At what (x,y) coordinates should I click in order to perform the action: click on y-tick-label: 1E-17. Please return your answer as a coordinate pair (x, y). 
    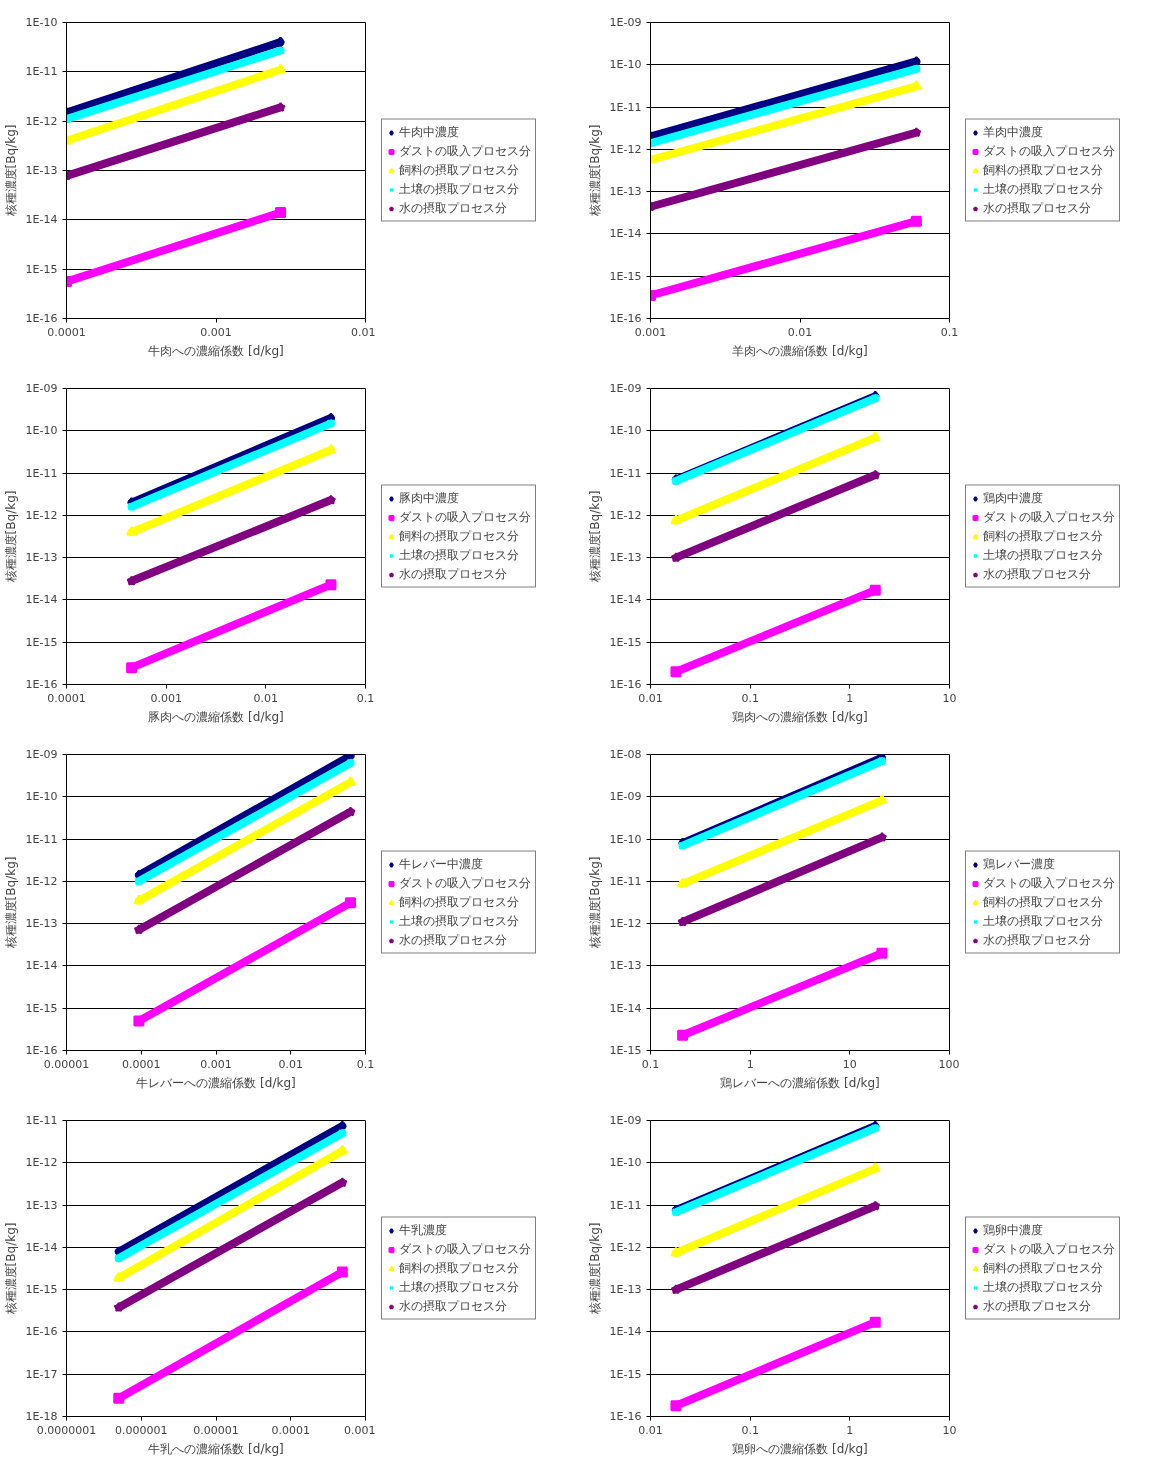
    Looking at the image, I should click on (41, 1374).